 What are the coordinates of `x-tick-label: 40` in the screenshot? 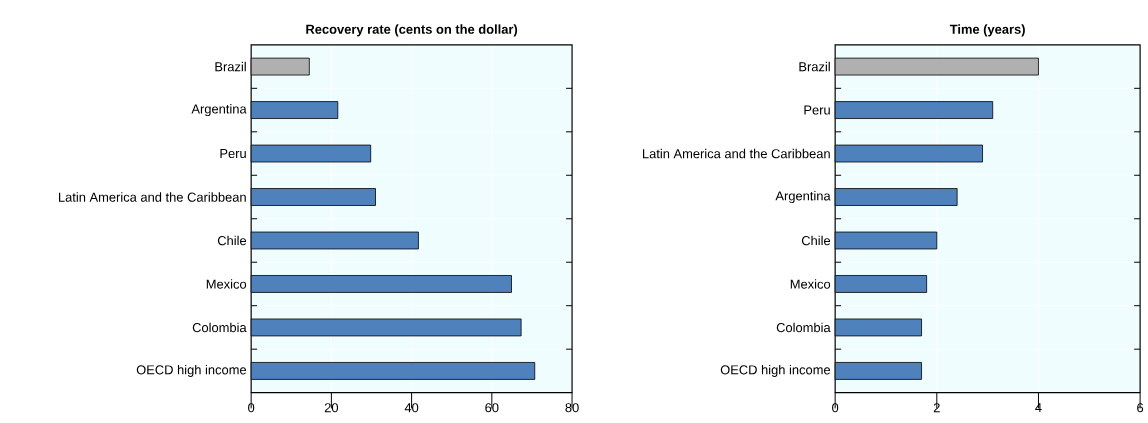 It's located at (411, 408).